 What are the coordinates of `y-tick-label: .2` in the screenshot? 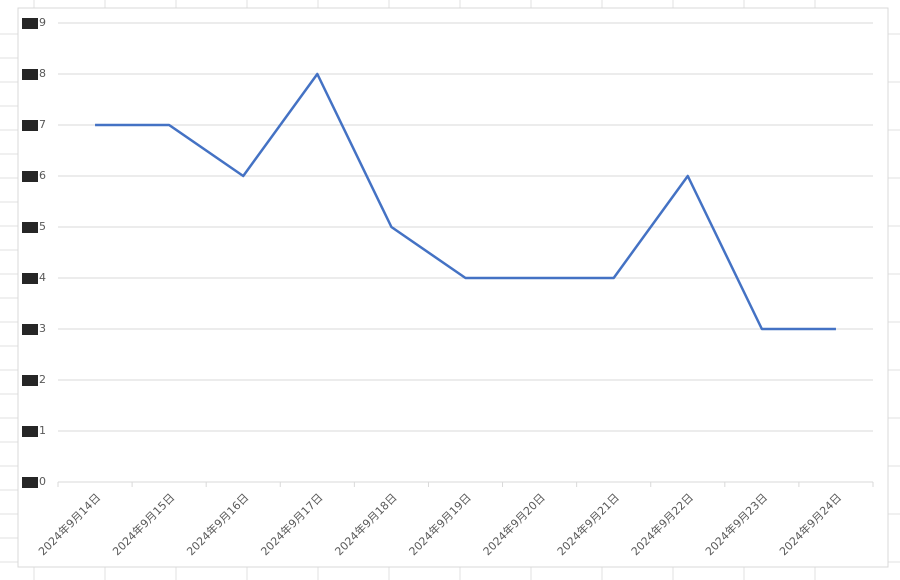 It's located at (41, 379).